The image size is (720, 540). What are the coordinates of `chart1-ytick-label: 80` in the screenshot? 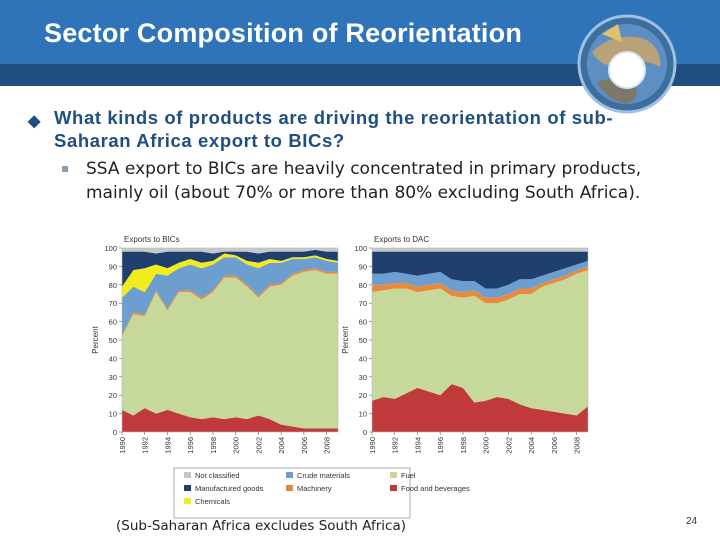 It's located at (113, 285).